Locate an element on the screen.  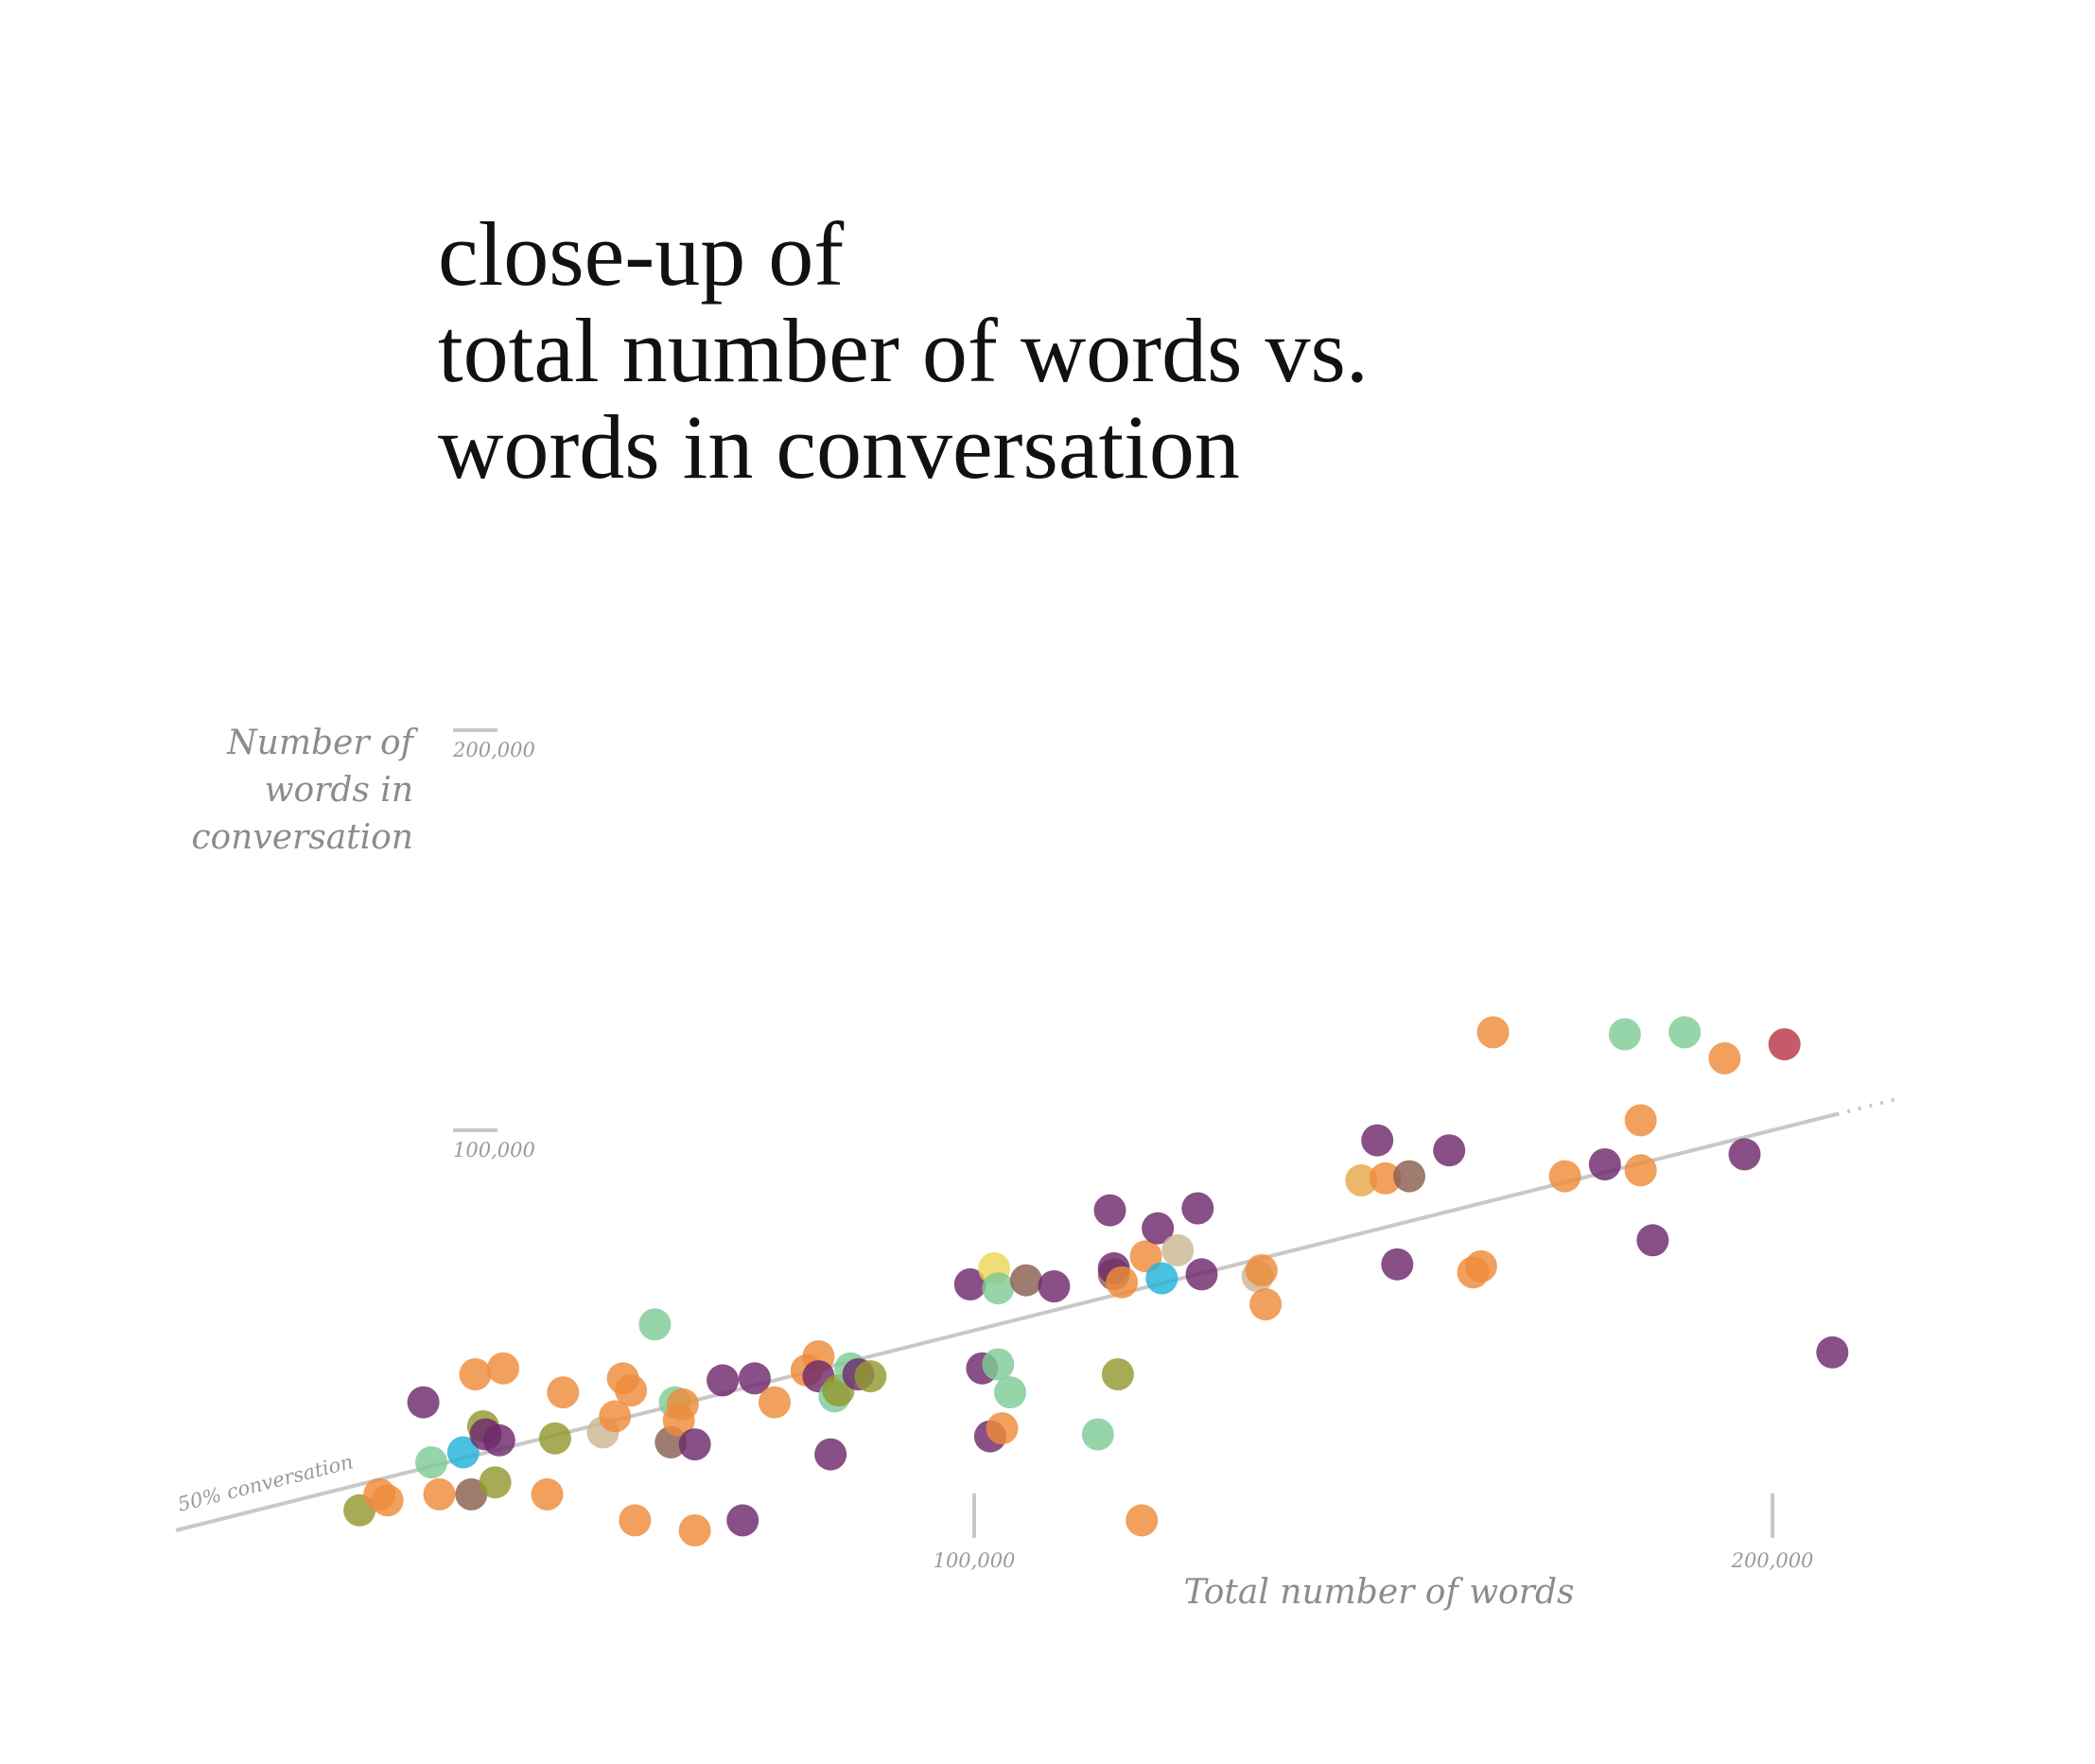
x-axis-ticks: 100,000 200,000 is located at coordinates (1374, 1533).